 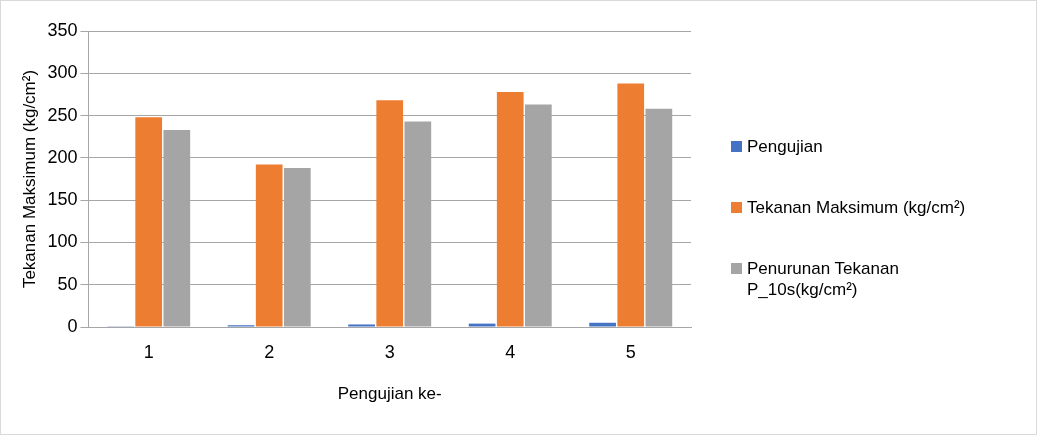 What do you see at coordinates (67, 283) in the screenshot?
I see `y-tick-label: 50` at bounding box center [67, 283].